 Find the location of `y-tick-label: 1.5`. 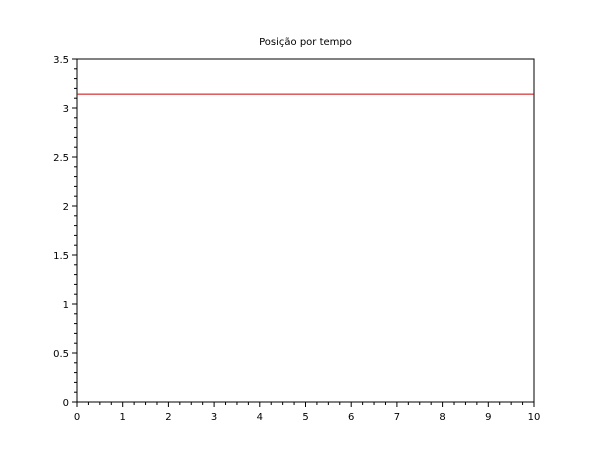

y-tick-label: 1.5 is located at coordinates (61, 256).